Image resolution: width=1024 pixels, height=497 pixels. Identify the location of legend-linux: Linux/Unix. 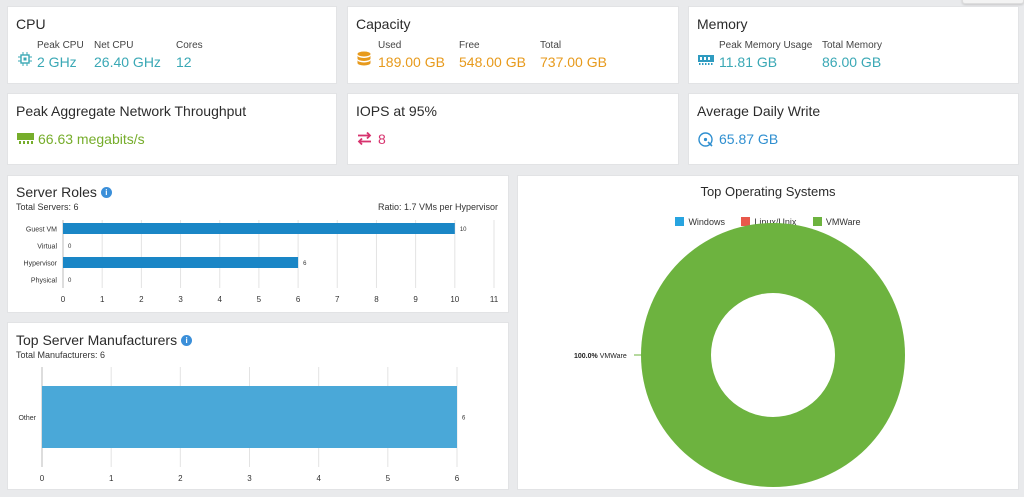
(768, 222).